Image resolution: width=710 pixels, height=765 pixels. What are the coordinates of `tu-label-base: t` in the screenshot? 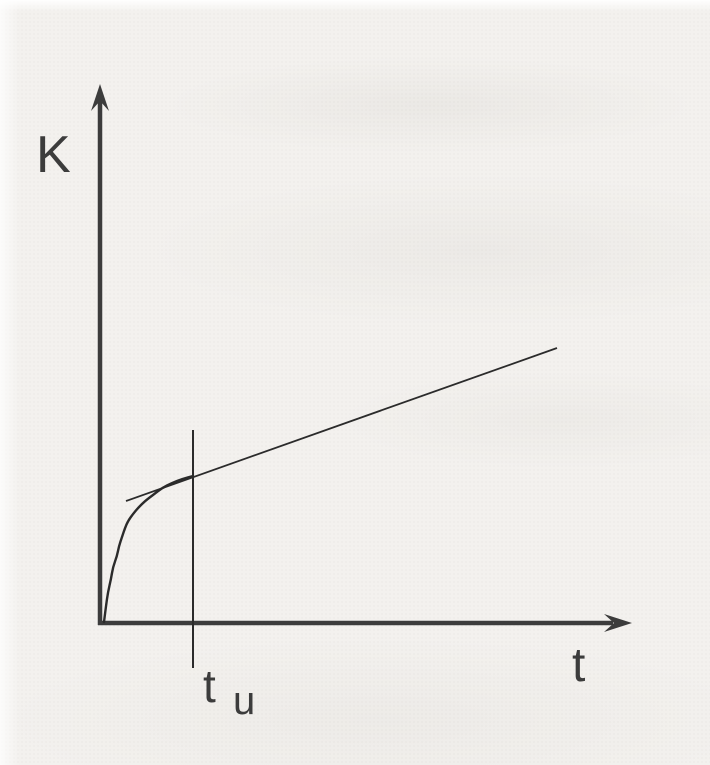 It's located at (209, 686).